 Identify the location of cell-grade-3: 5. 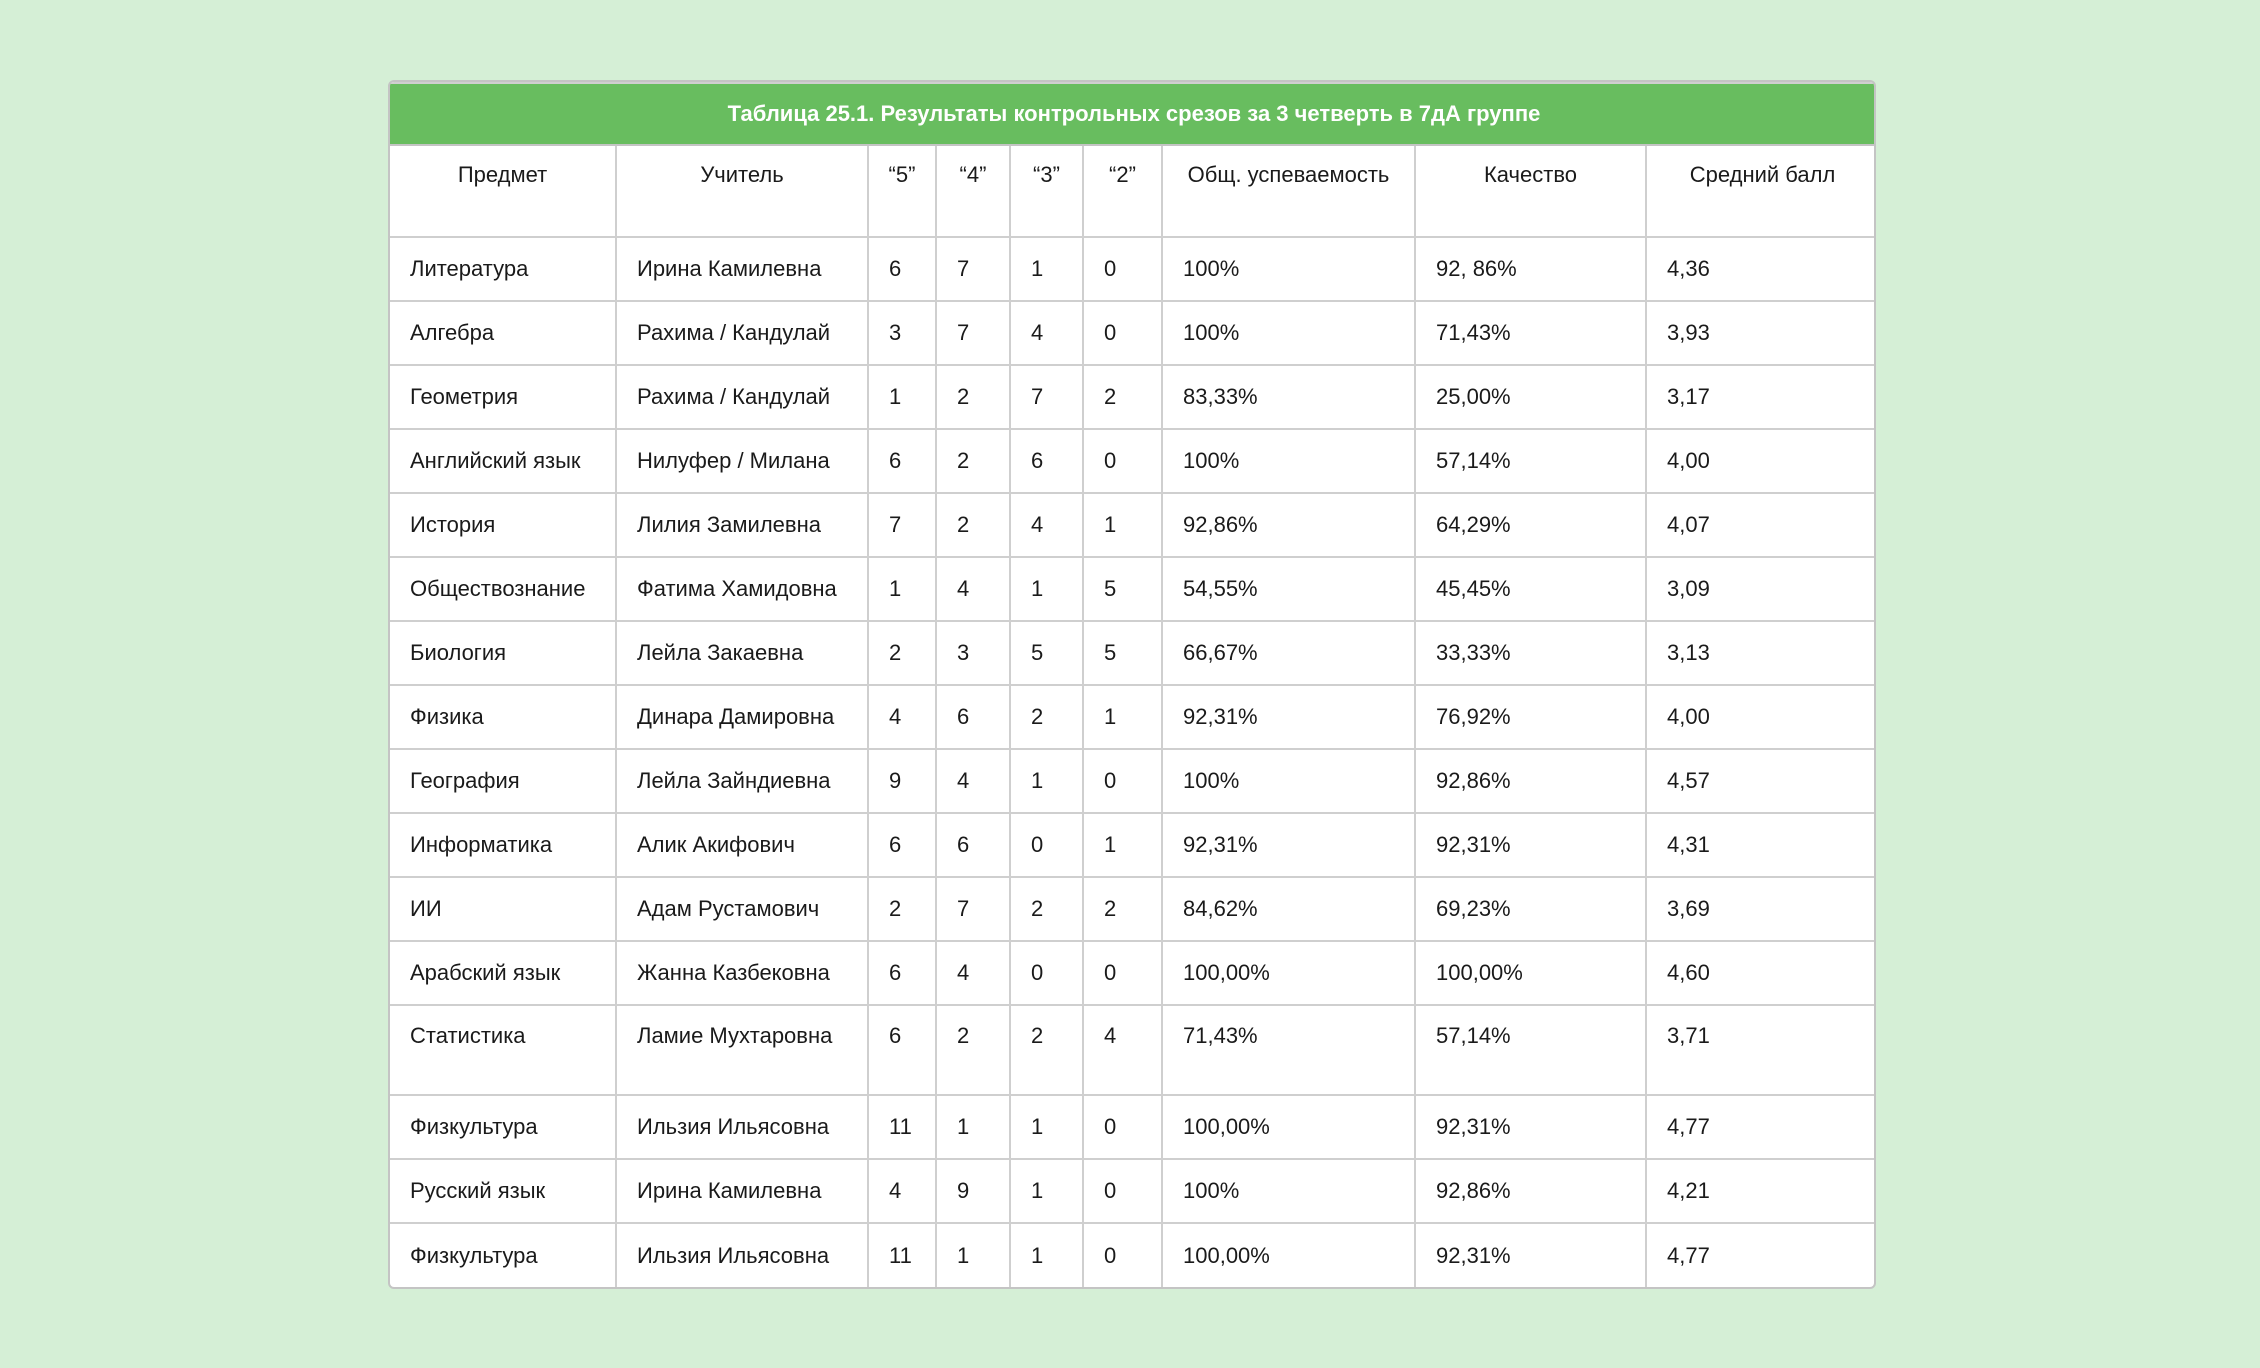
(1046, 653).